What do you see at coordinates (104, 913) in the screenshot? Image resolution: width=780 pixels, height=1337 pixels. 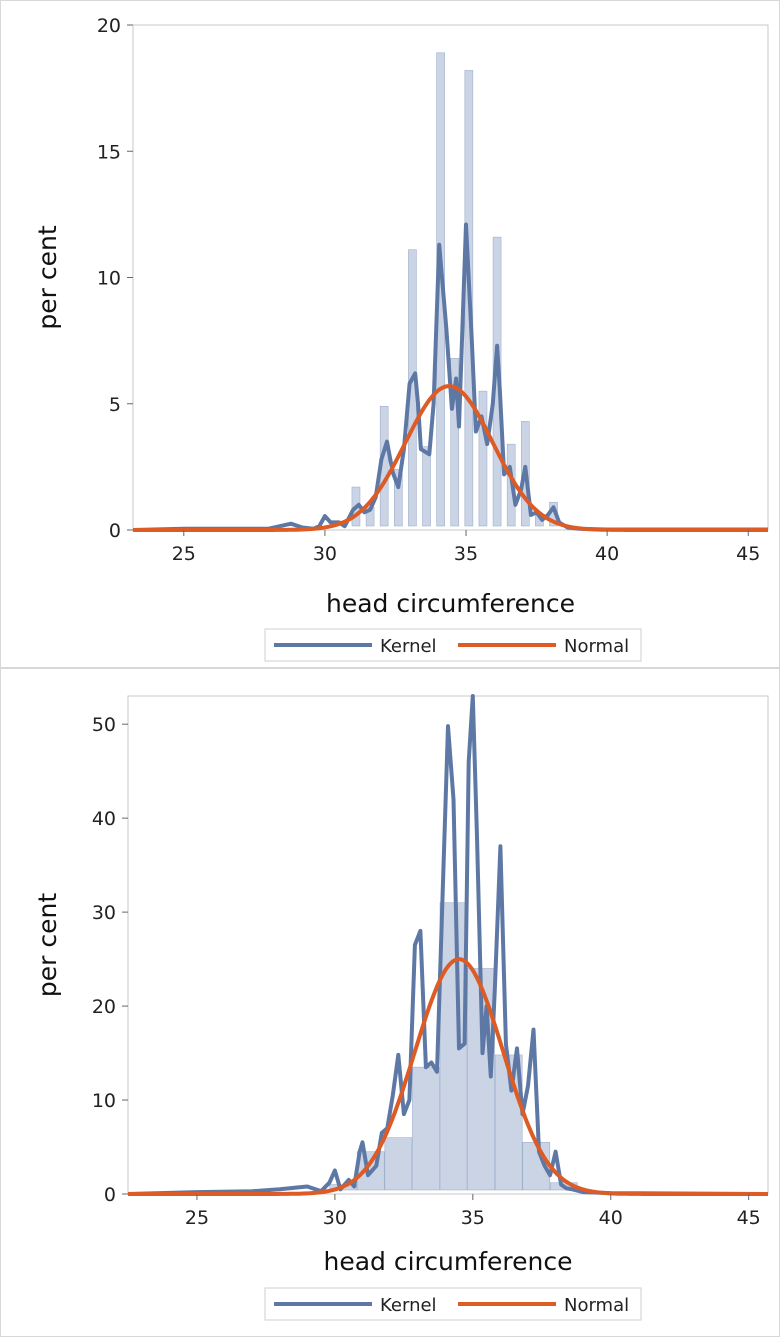 I see `y-tick-label: 30` at bounding box center [104, 913].